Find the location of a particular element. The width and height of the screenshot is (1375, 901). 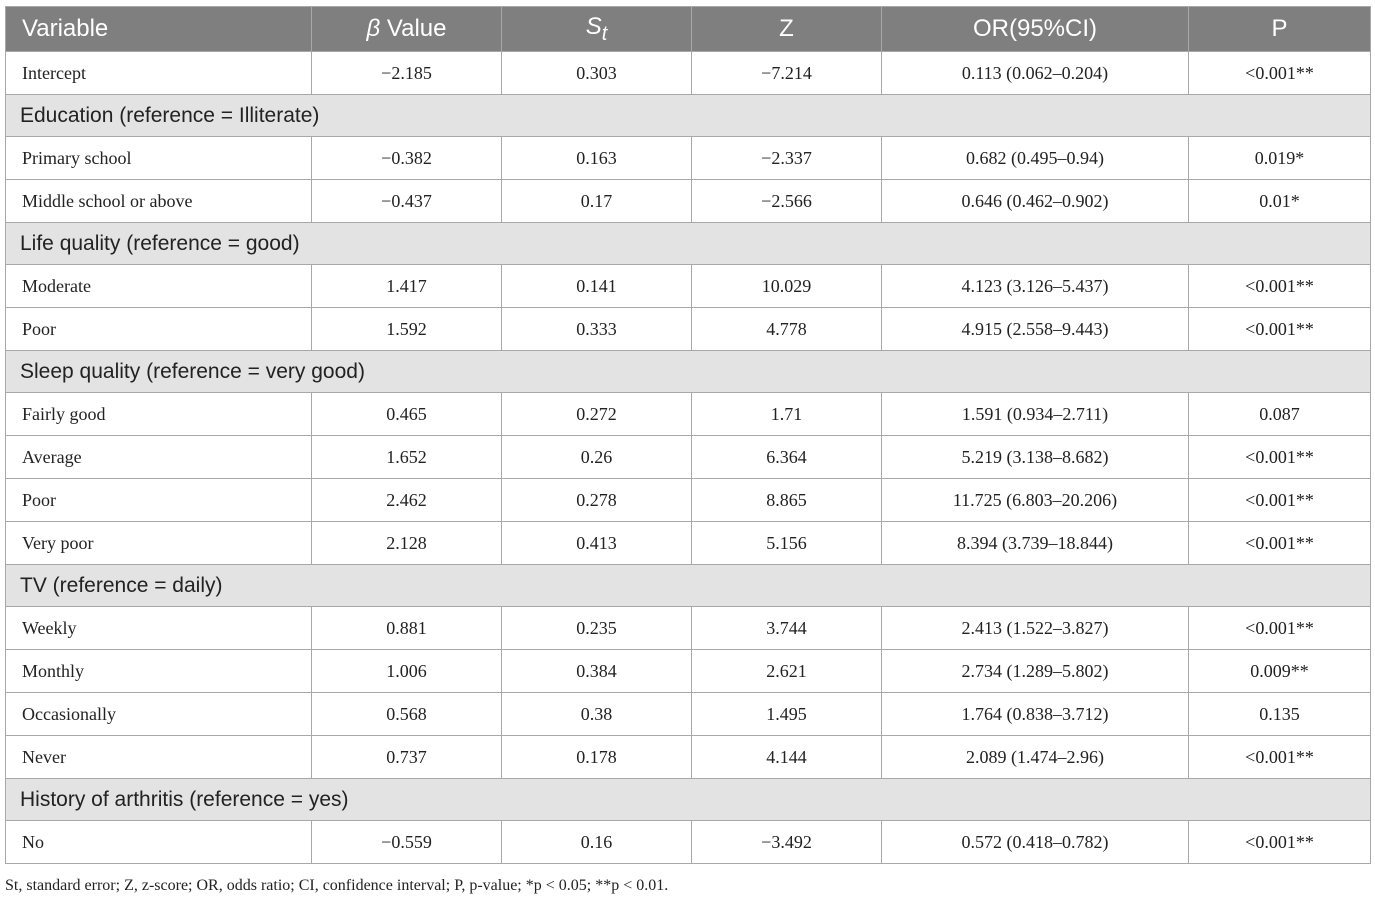

or-ci-cell: 0.646 (0.462–0.902) is located at coordinates (1035, 201).